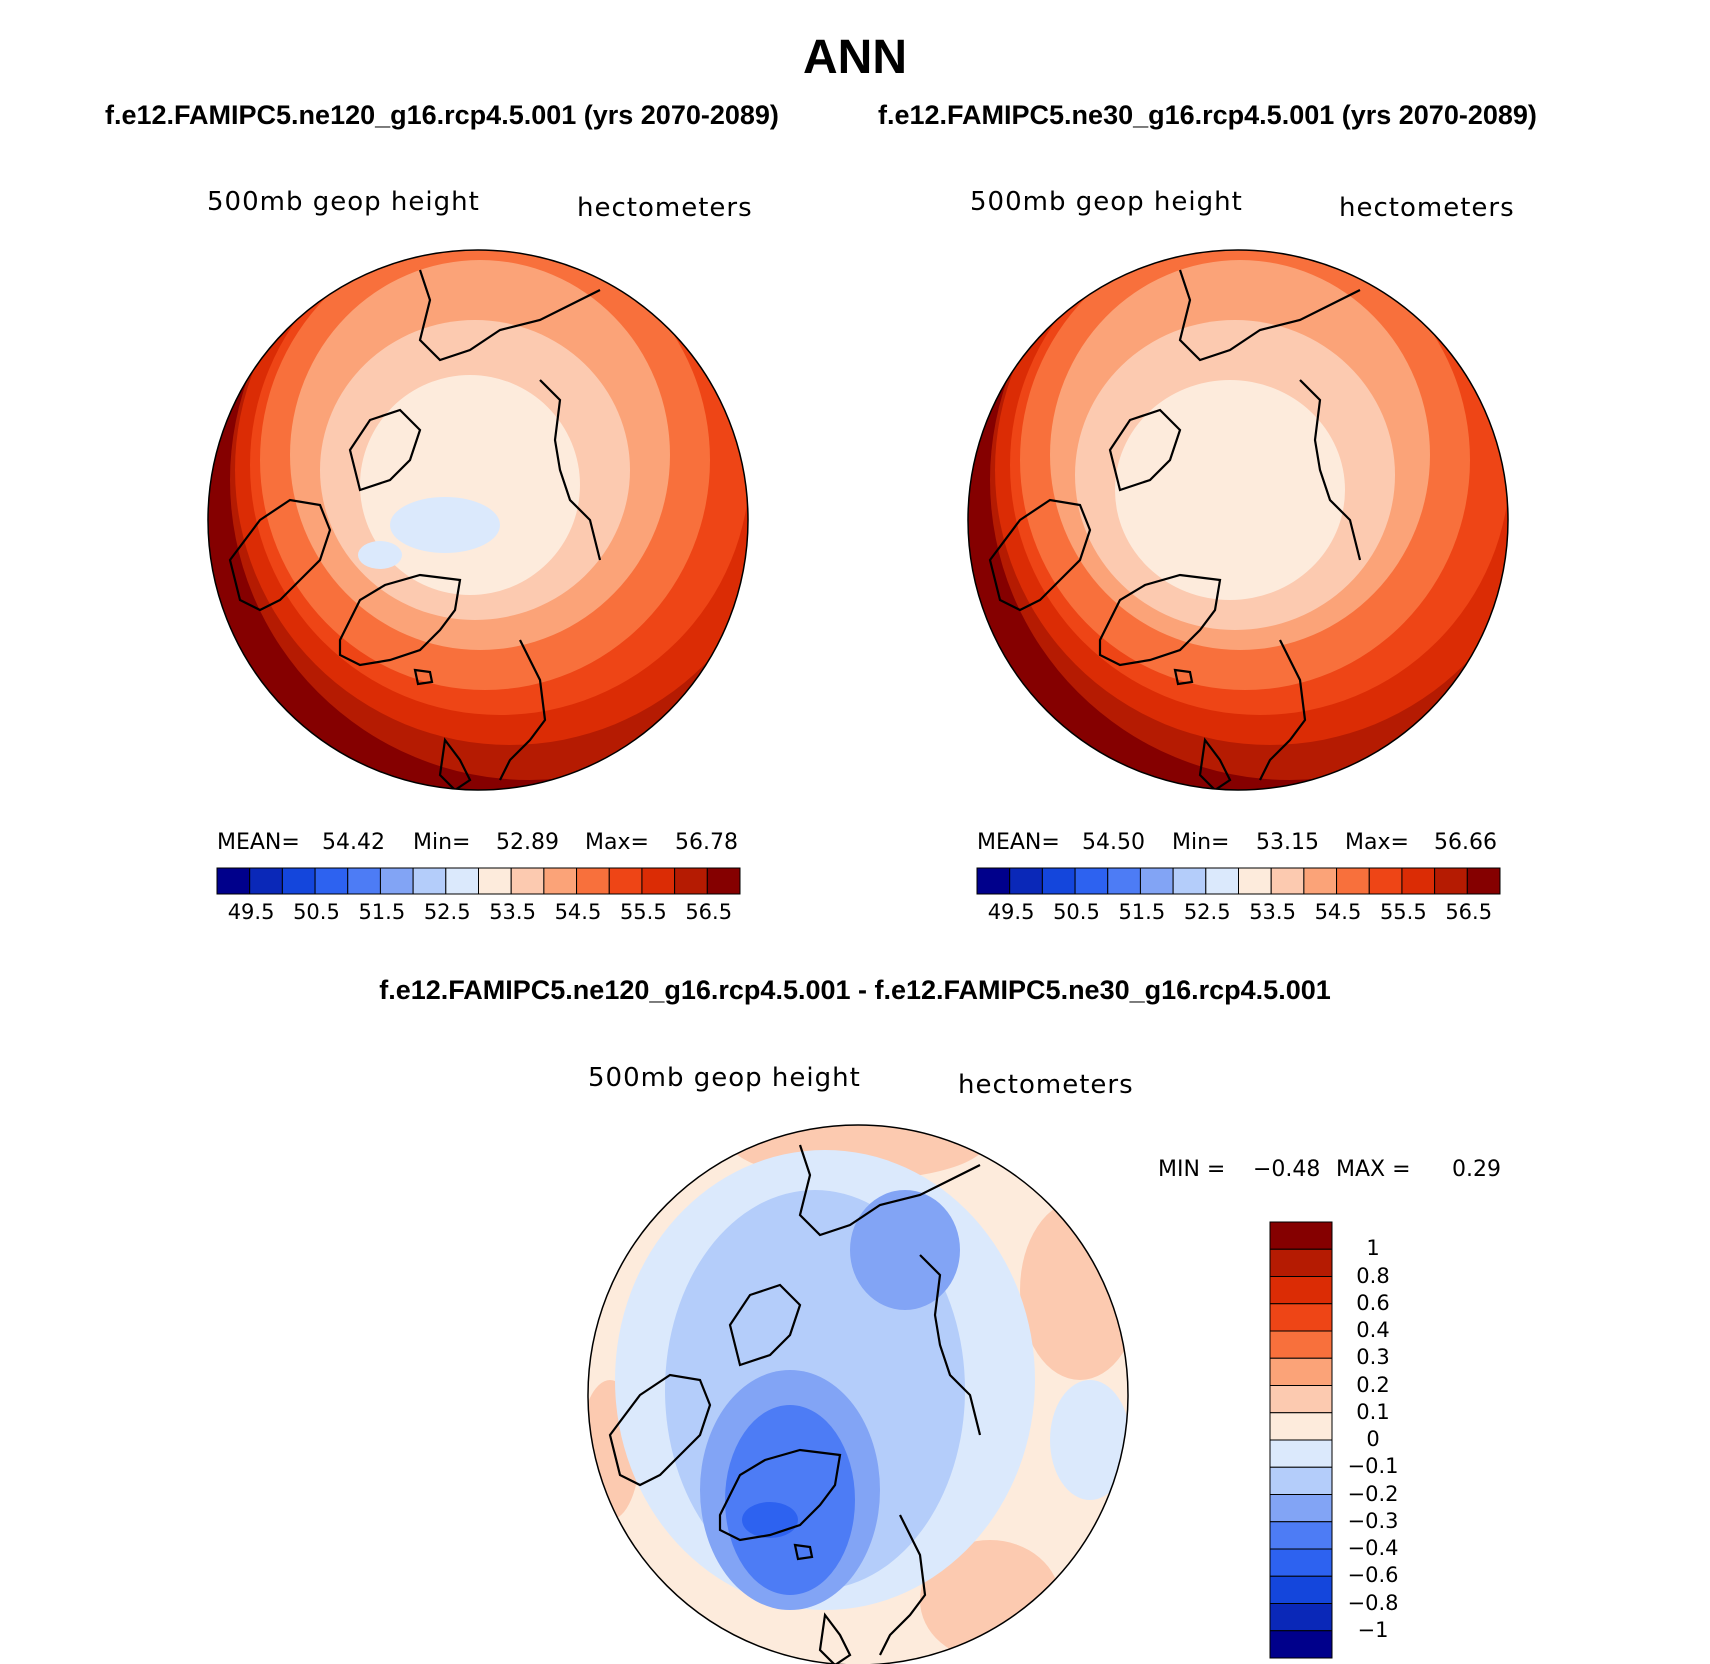  I want to click on diff-colorbar, so click(1301, 1440).